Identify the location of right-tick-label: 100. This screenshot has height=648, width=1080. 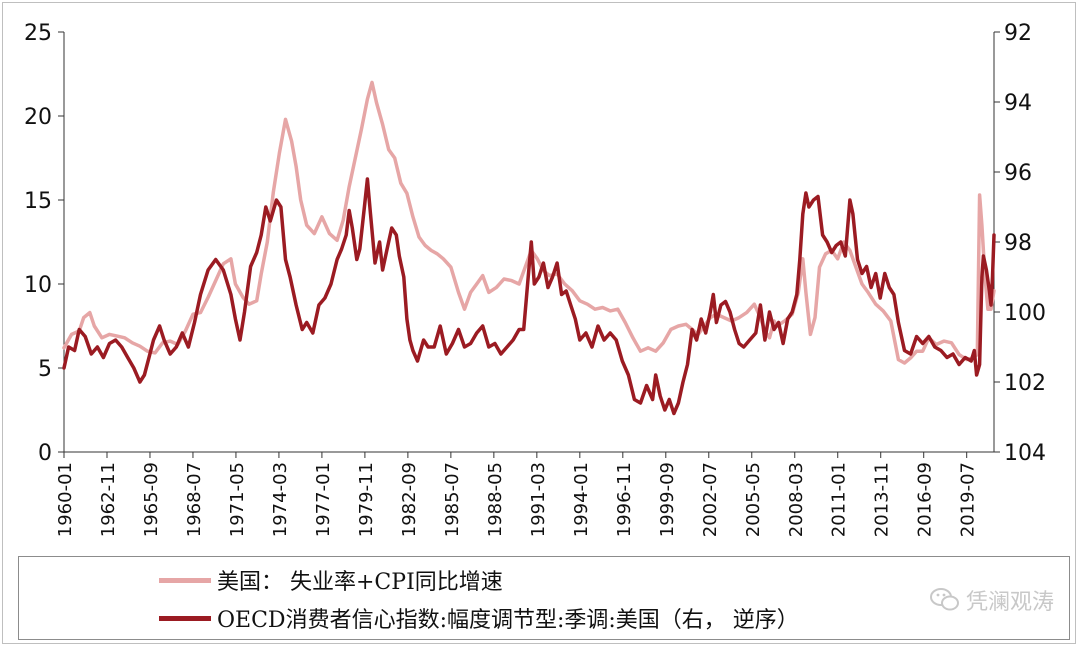
(1025, 313).